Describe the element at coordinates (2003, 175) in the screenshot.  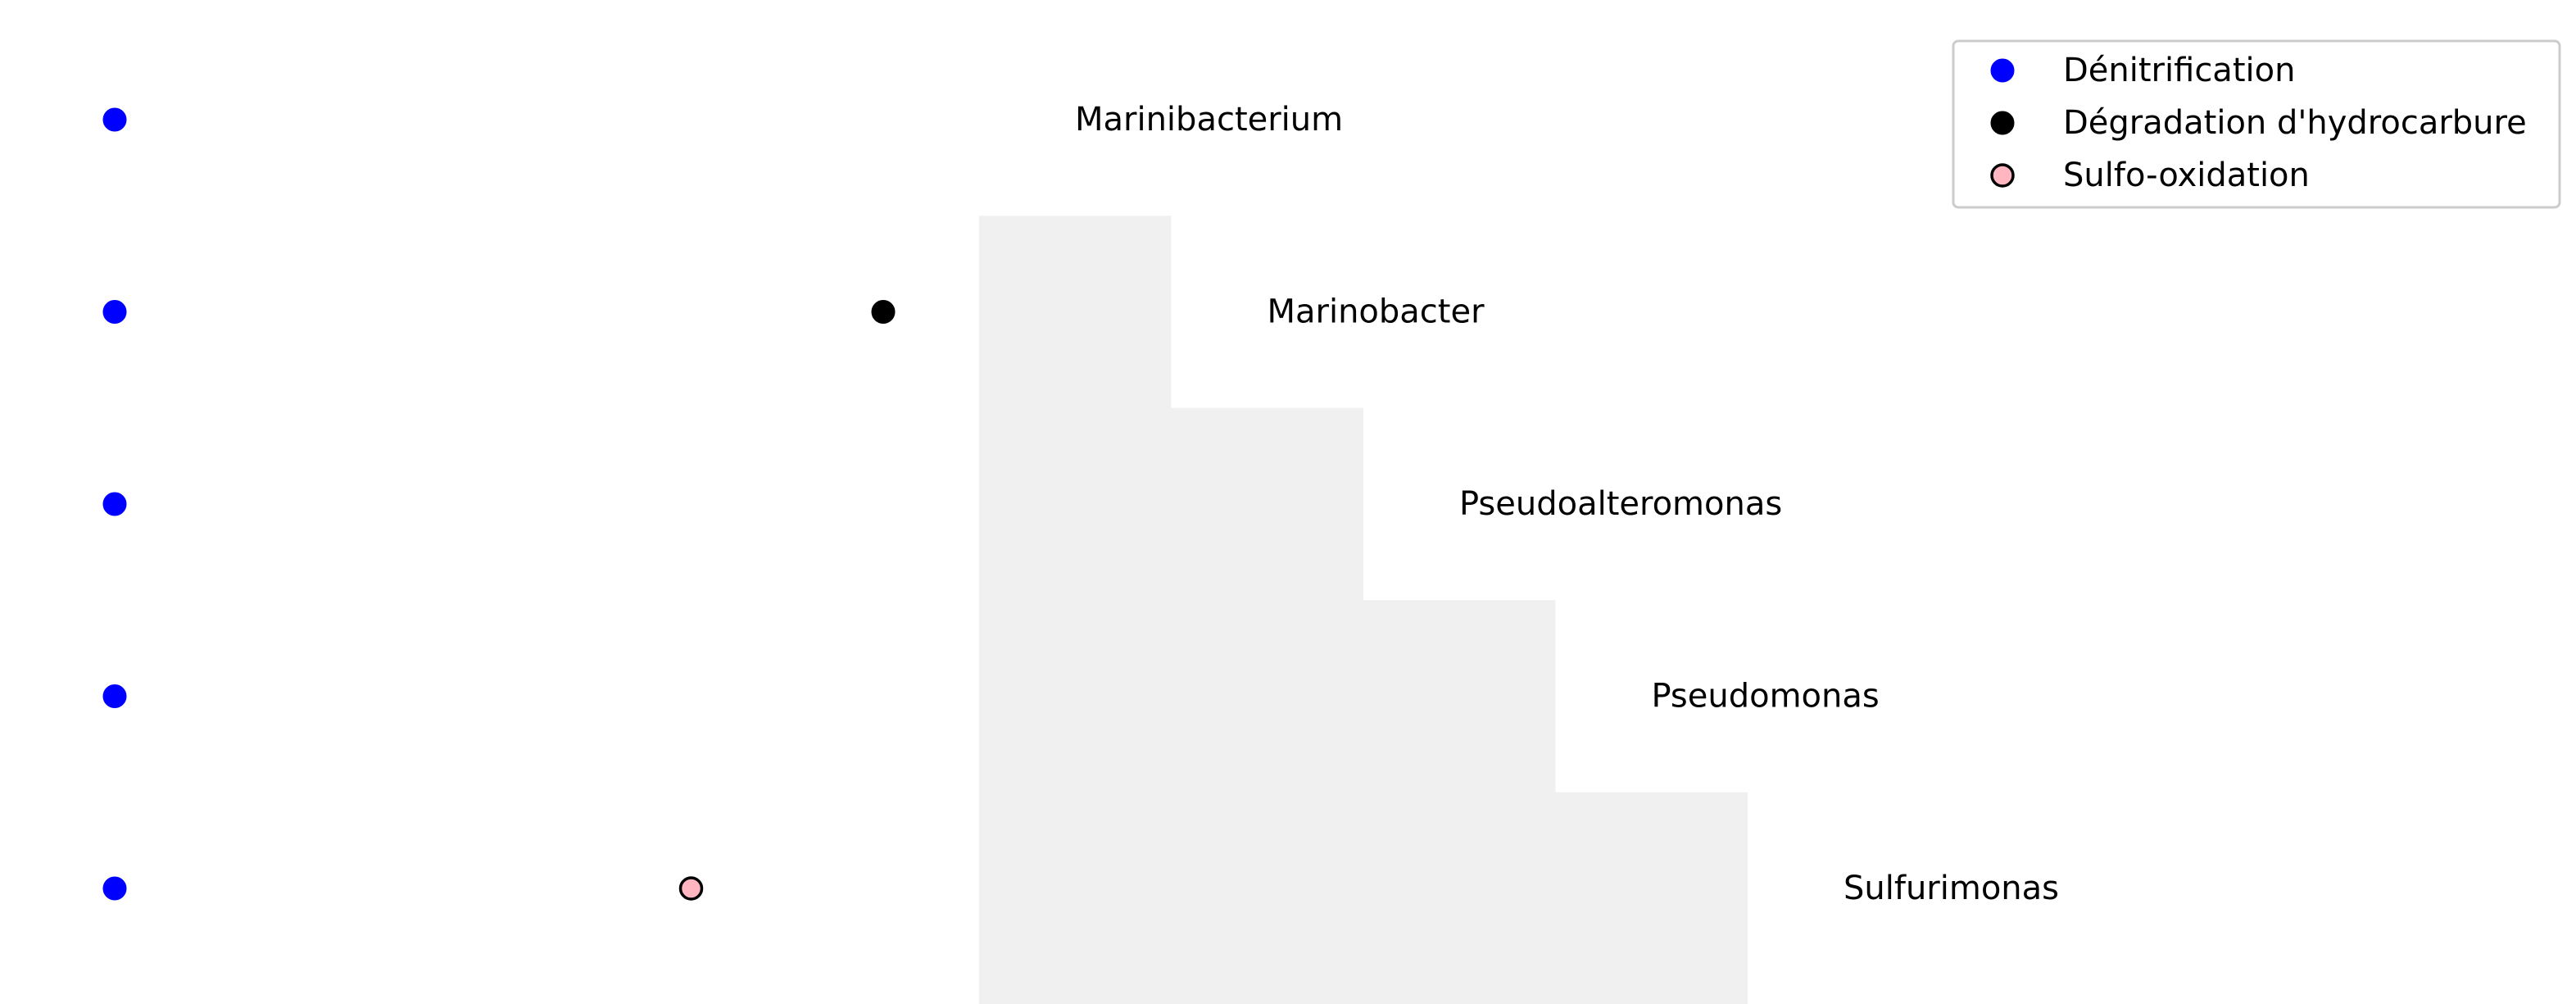
I see `legend-marker-sulfo-oxidation` at that location.